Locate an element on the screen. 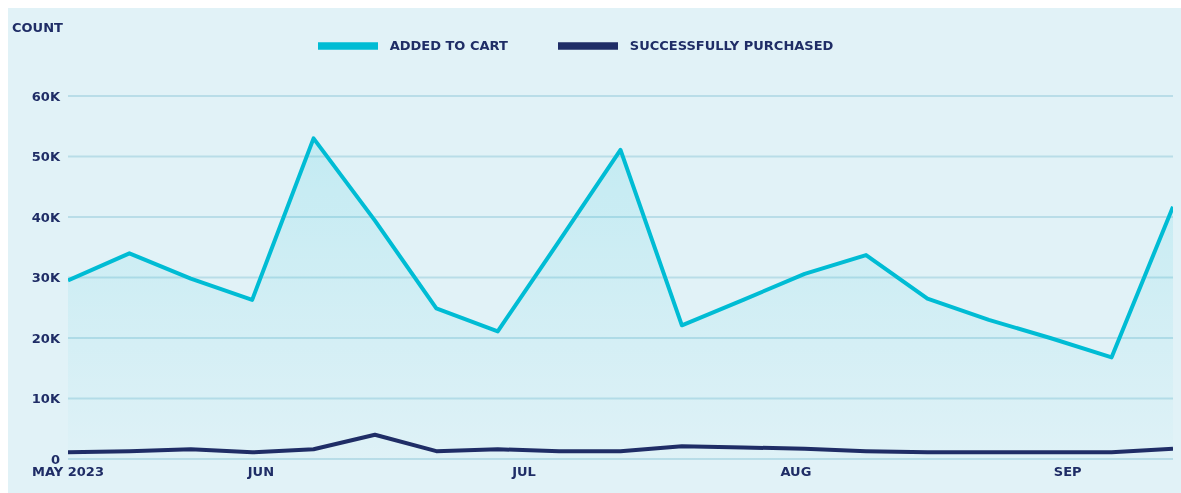  y-tick-label: 30K is located at coordinates (46, 278).